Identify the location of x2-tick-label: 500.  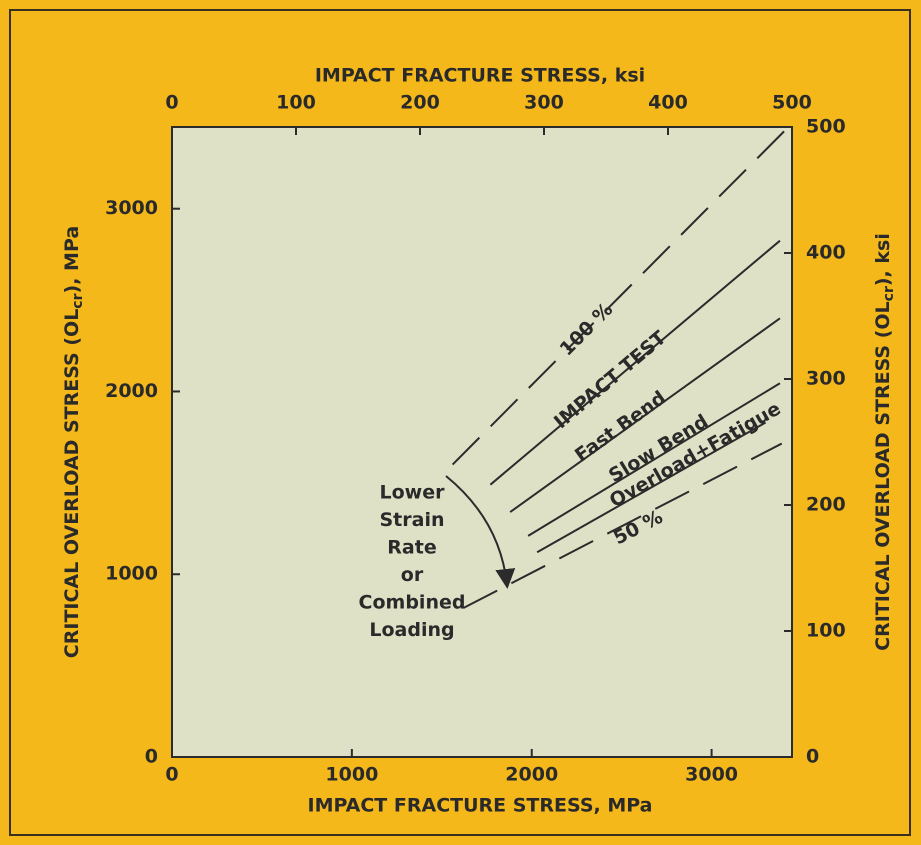
(792, 103).